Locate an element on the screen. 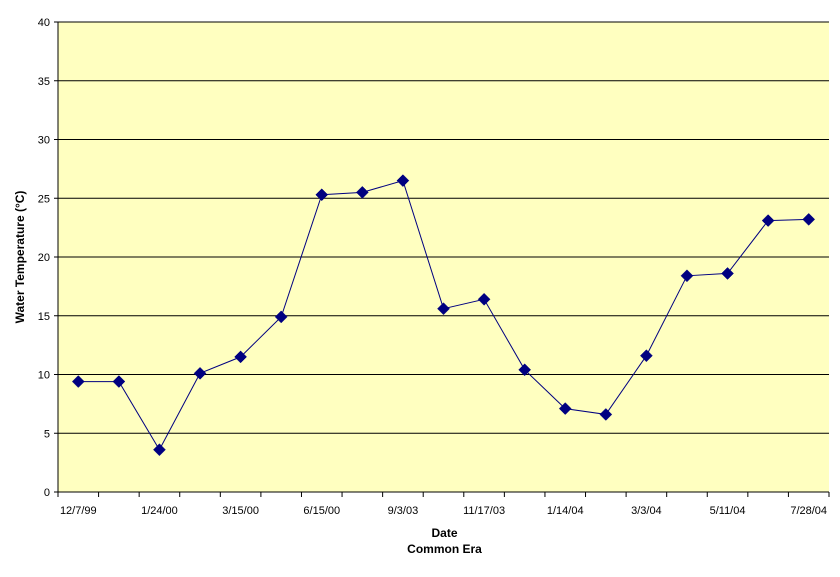  x-tick-label: 5/11/04 is located at coordinates (728, 511).